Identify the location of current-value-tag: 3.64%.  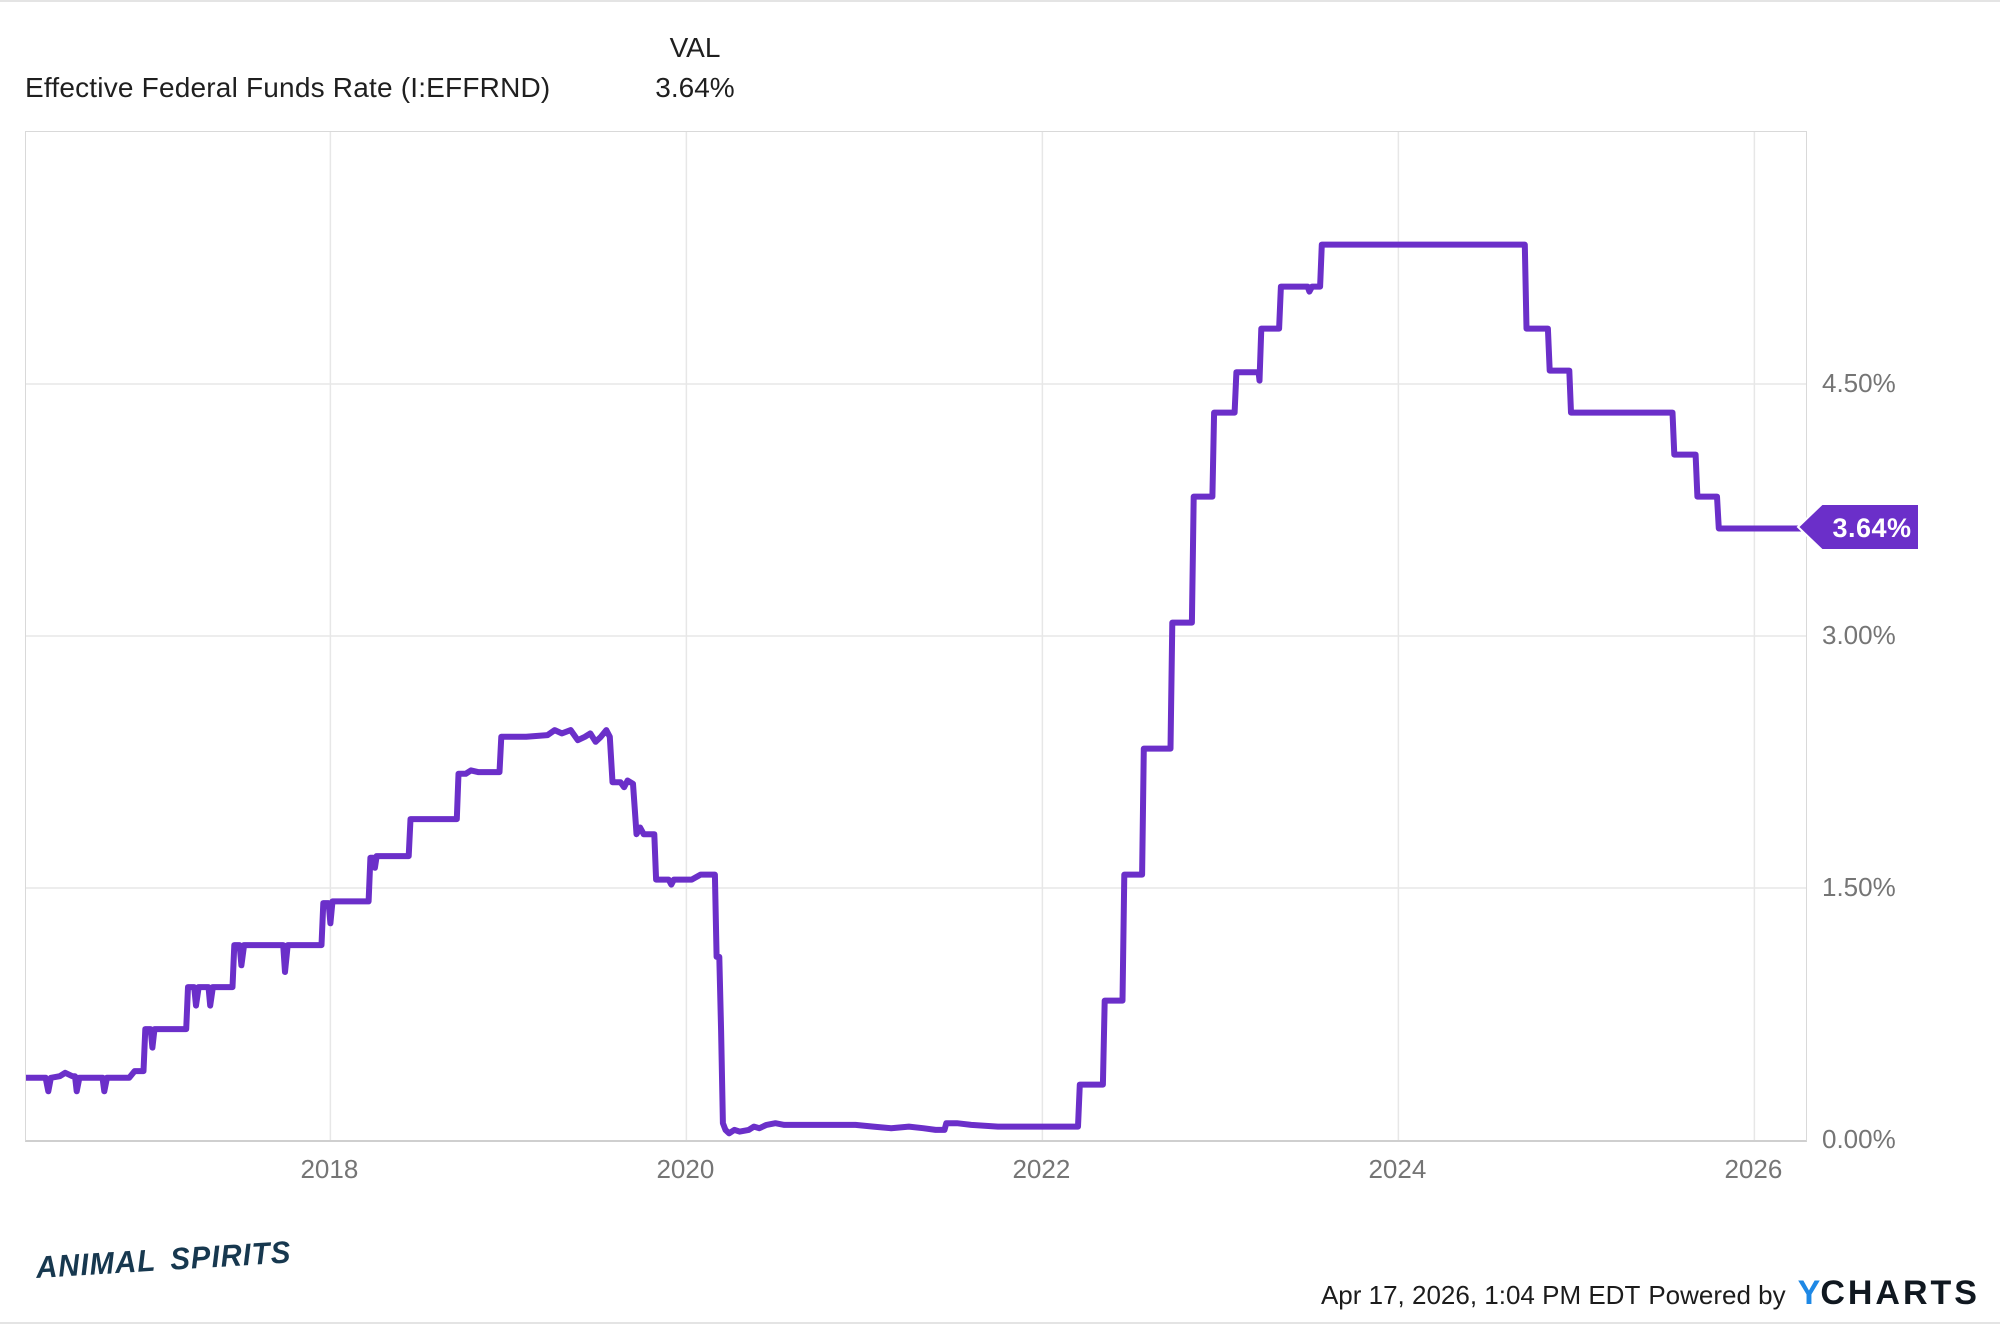
(1858, 527).